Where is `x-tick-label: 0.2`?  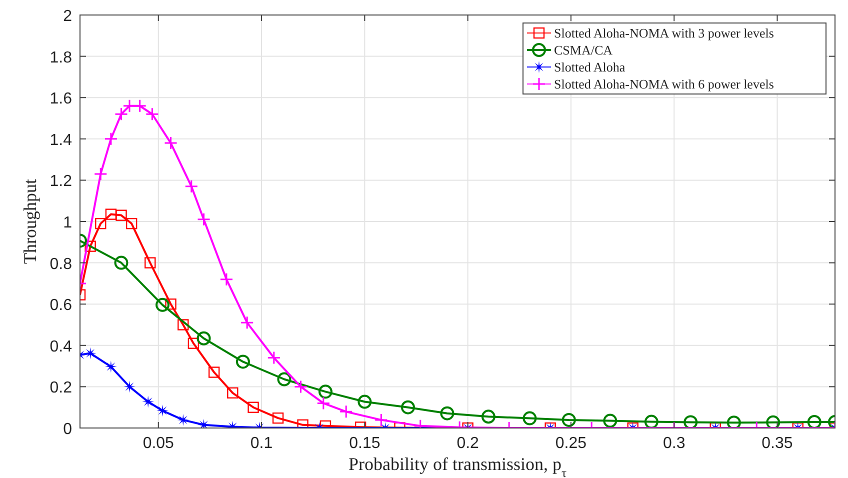 x-tick-label: 0.2 is located at coordinates (468, 443).